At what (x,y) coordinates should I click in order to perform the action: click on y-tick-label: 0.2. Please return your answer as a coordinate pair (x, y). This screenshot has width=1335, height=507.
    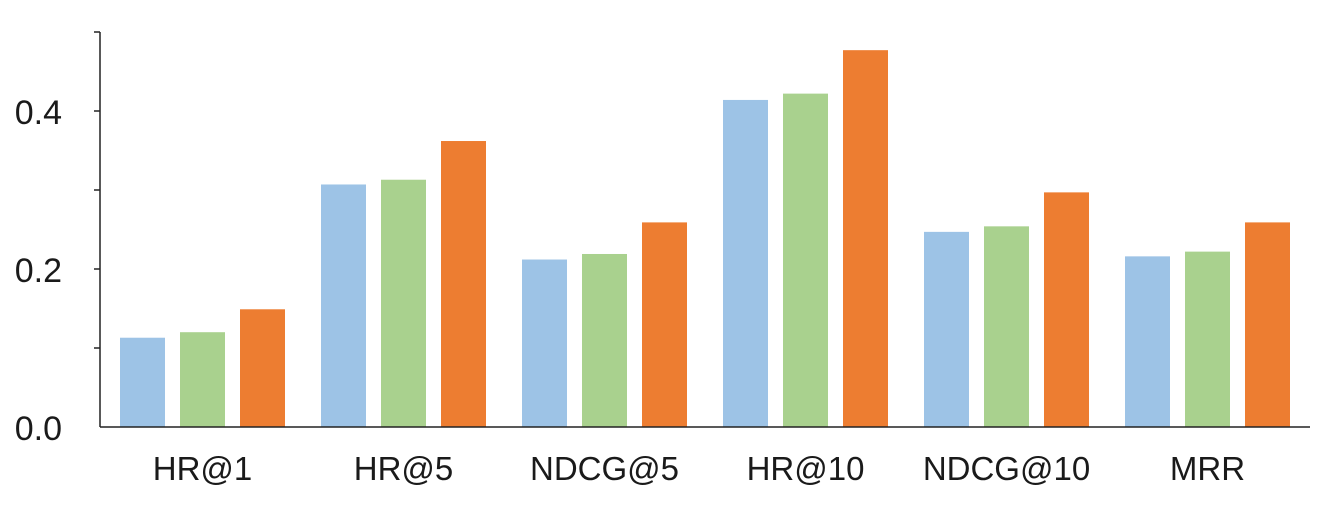
    Looking at the image, I should click on (38, 271).